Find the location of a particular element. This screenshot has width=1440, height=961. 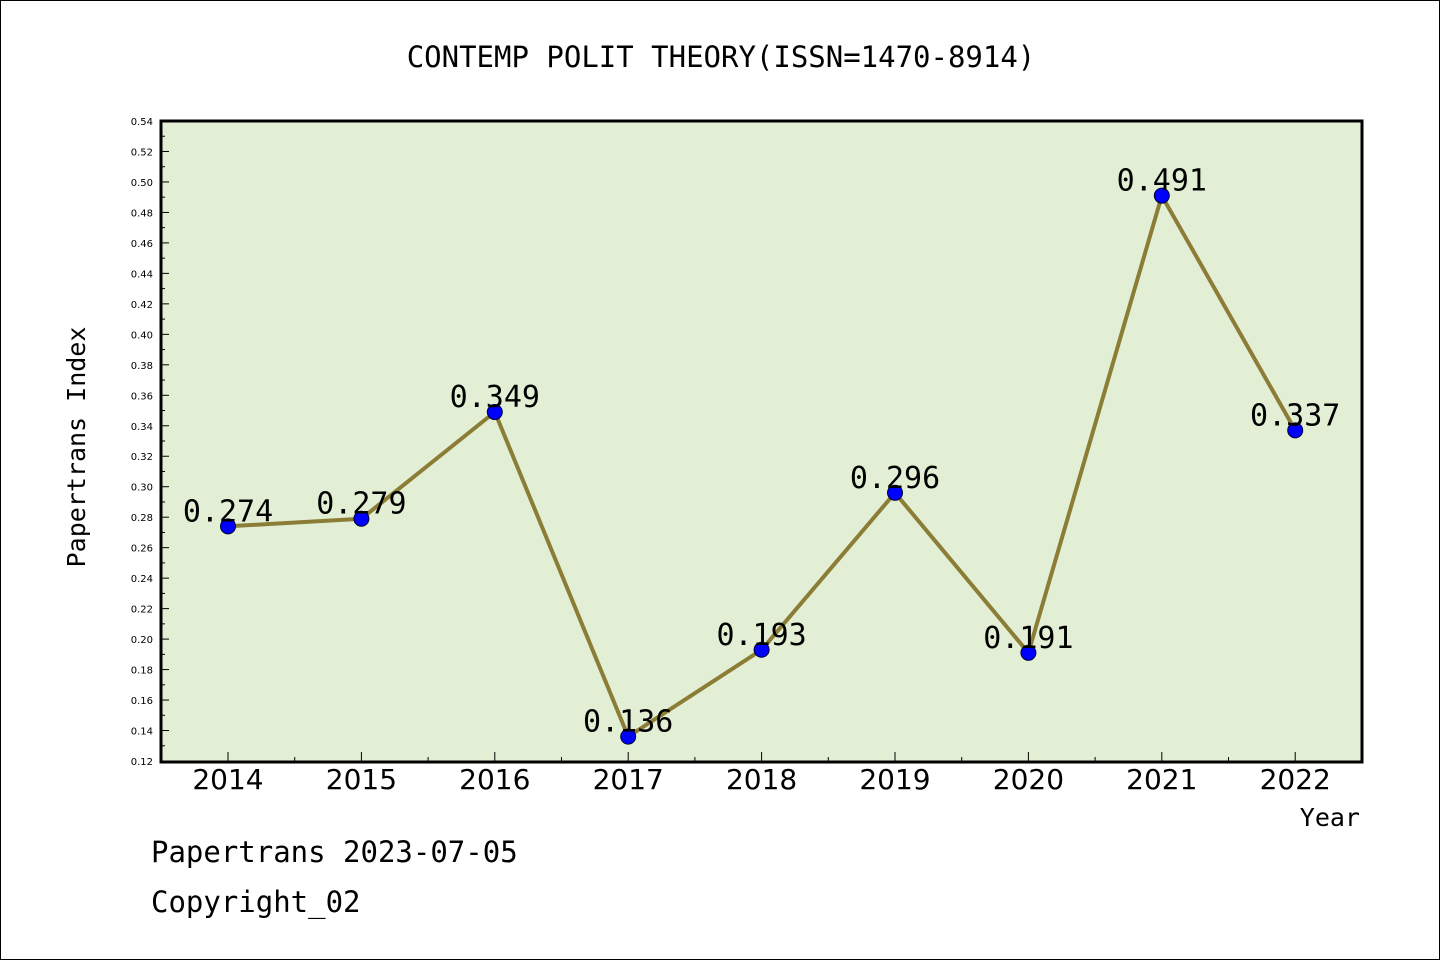

y-tick-label: 0.44 is located at coordinates (142, 274).